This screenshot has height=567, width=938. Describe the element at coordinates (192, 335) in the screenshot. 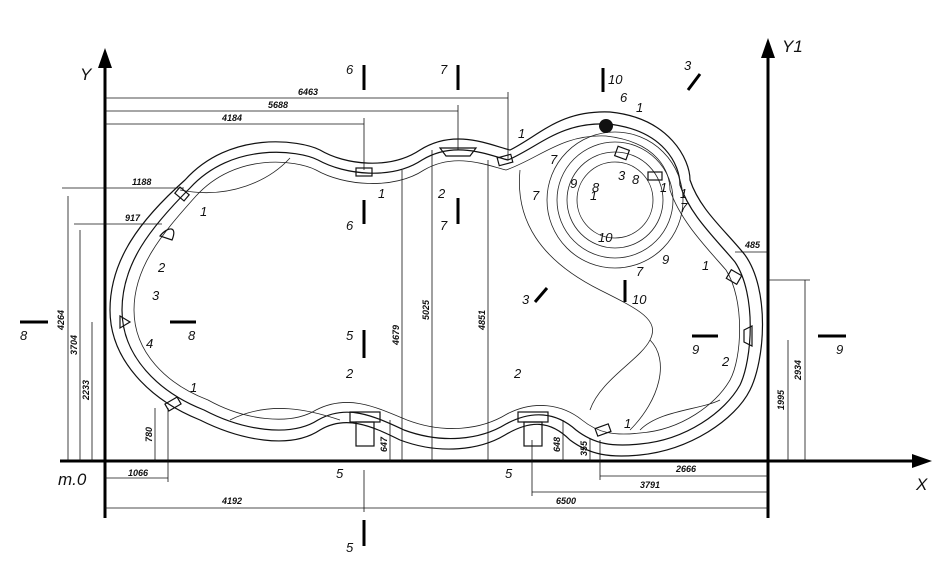

I see `section-8-b: 8` at that location.